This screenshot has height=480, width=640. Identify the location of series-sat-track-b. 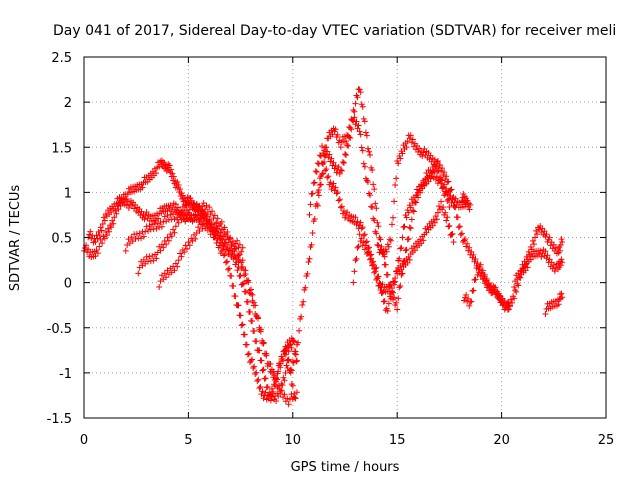
(191, 299).